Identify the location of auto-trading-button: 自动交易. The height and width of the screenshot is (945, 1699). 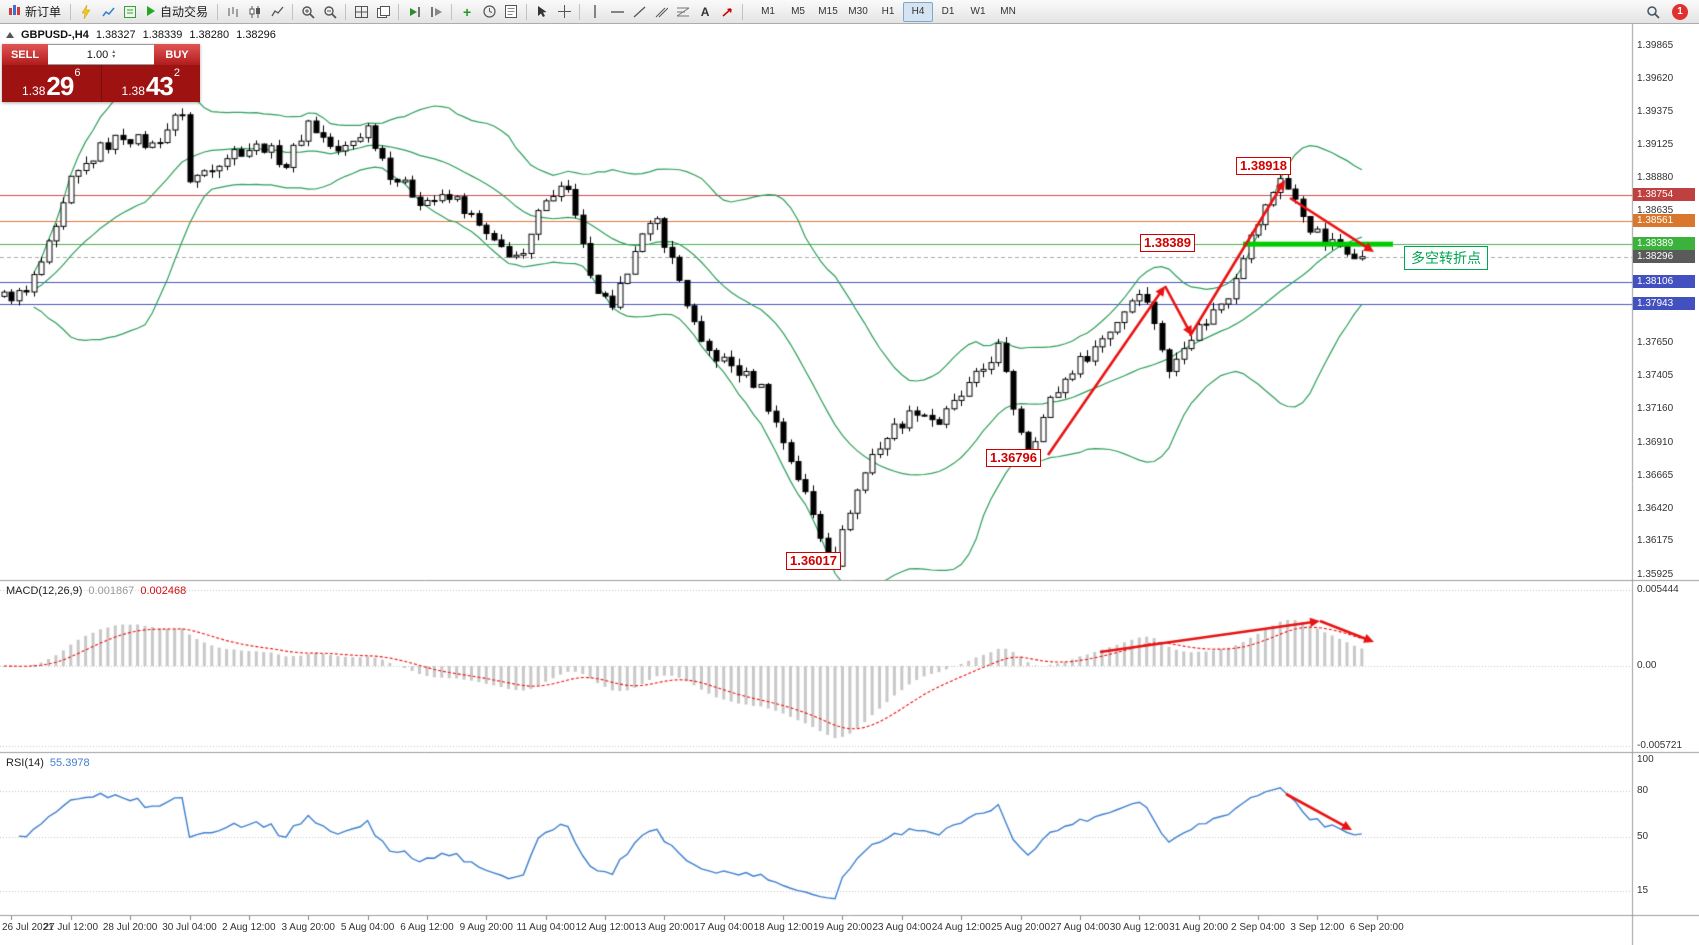
(177, 12).